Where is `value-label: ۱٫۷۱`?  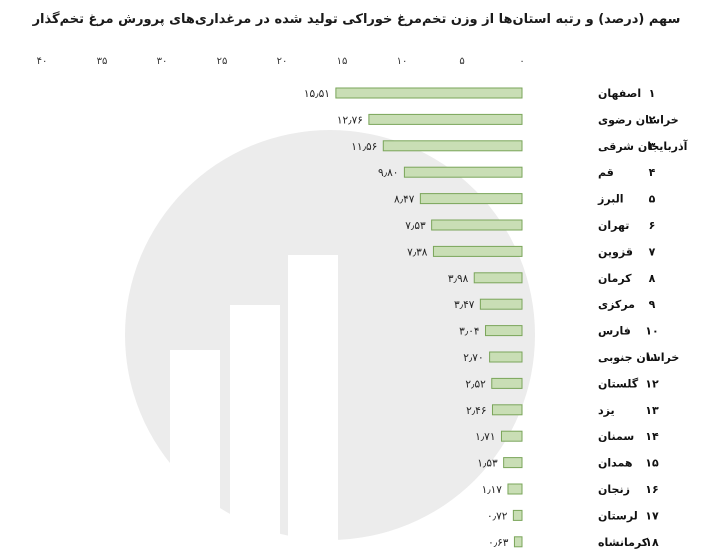
value-label: ۱٫۷۱ is located at coordinates (485, 437).